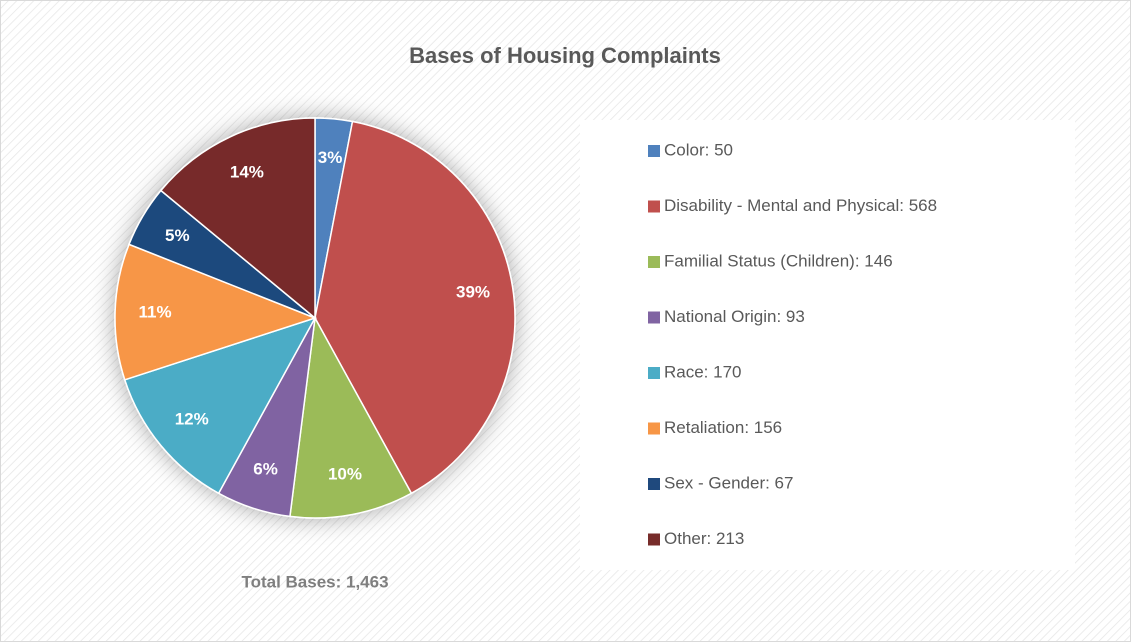 The image size is (1131, 642). Describe the element at coordinates (703, 371) in the screenshot. I see `legend-label: Race: 170` at that location.